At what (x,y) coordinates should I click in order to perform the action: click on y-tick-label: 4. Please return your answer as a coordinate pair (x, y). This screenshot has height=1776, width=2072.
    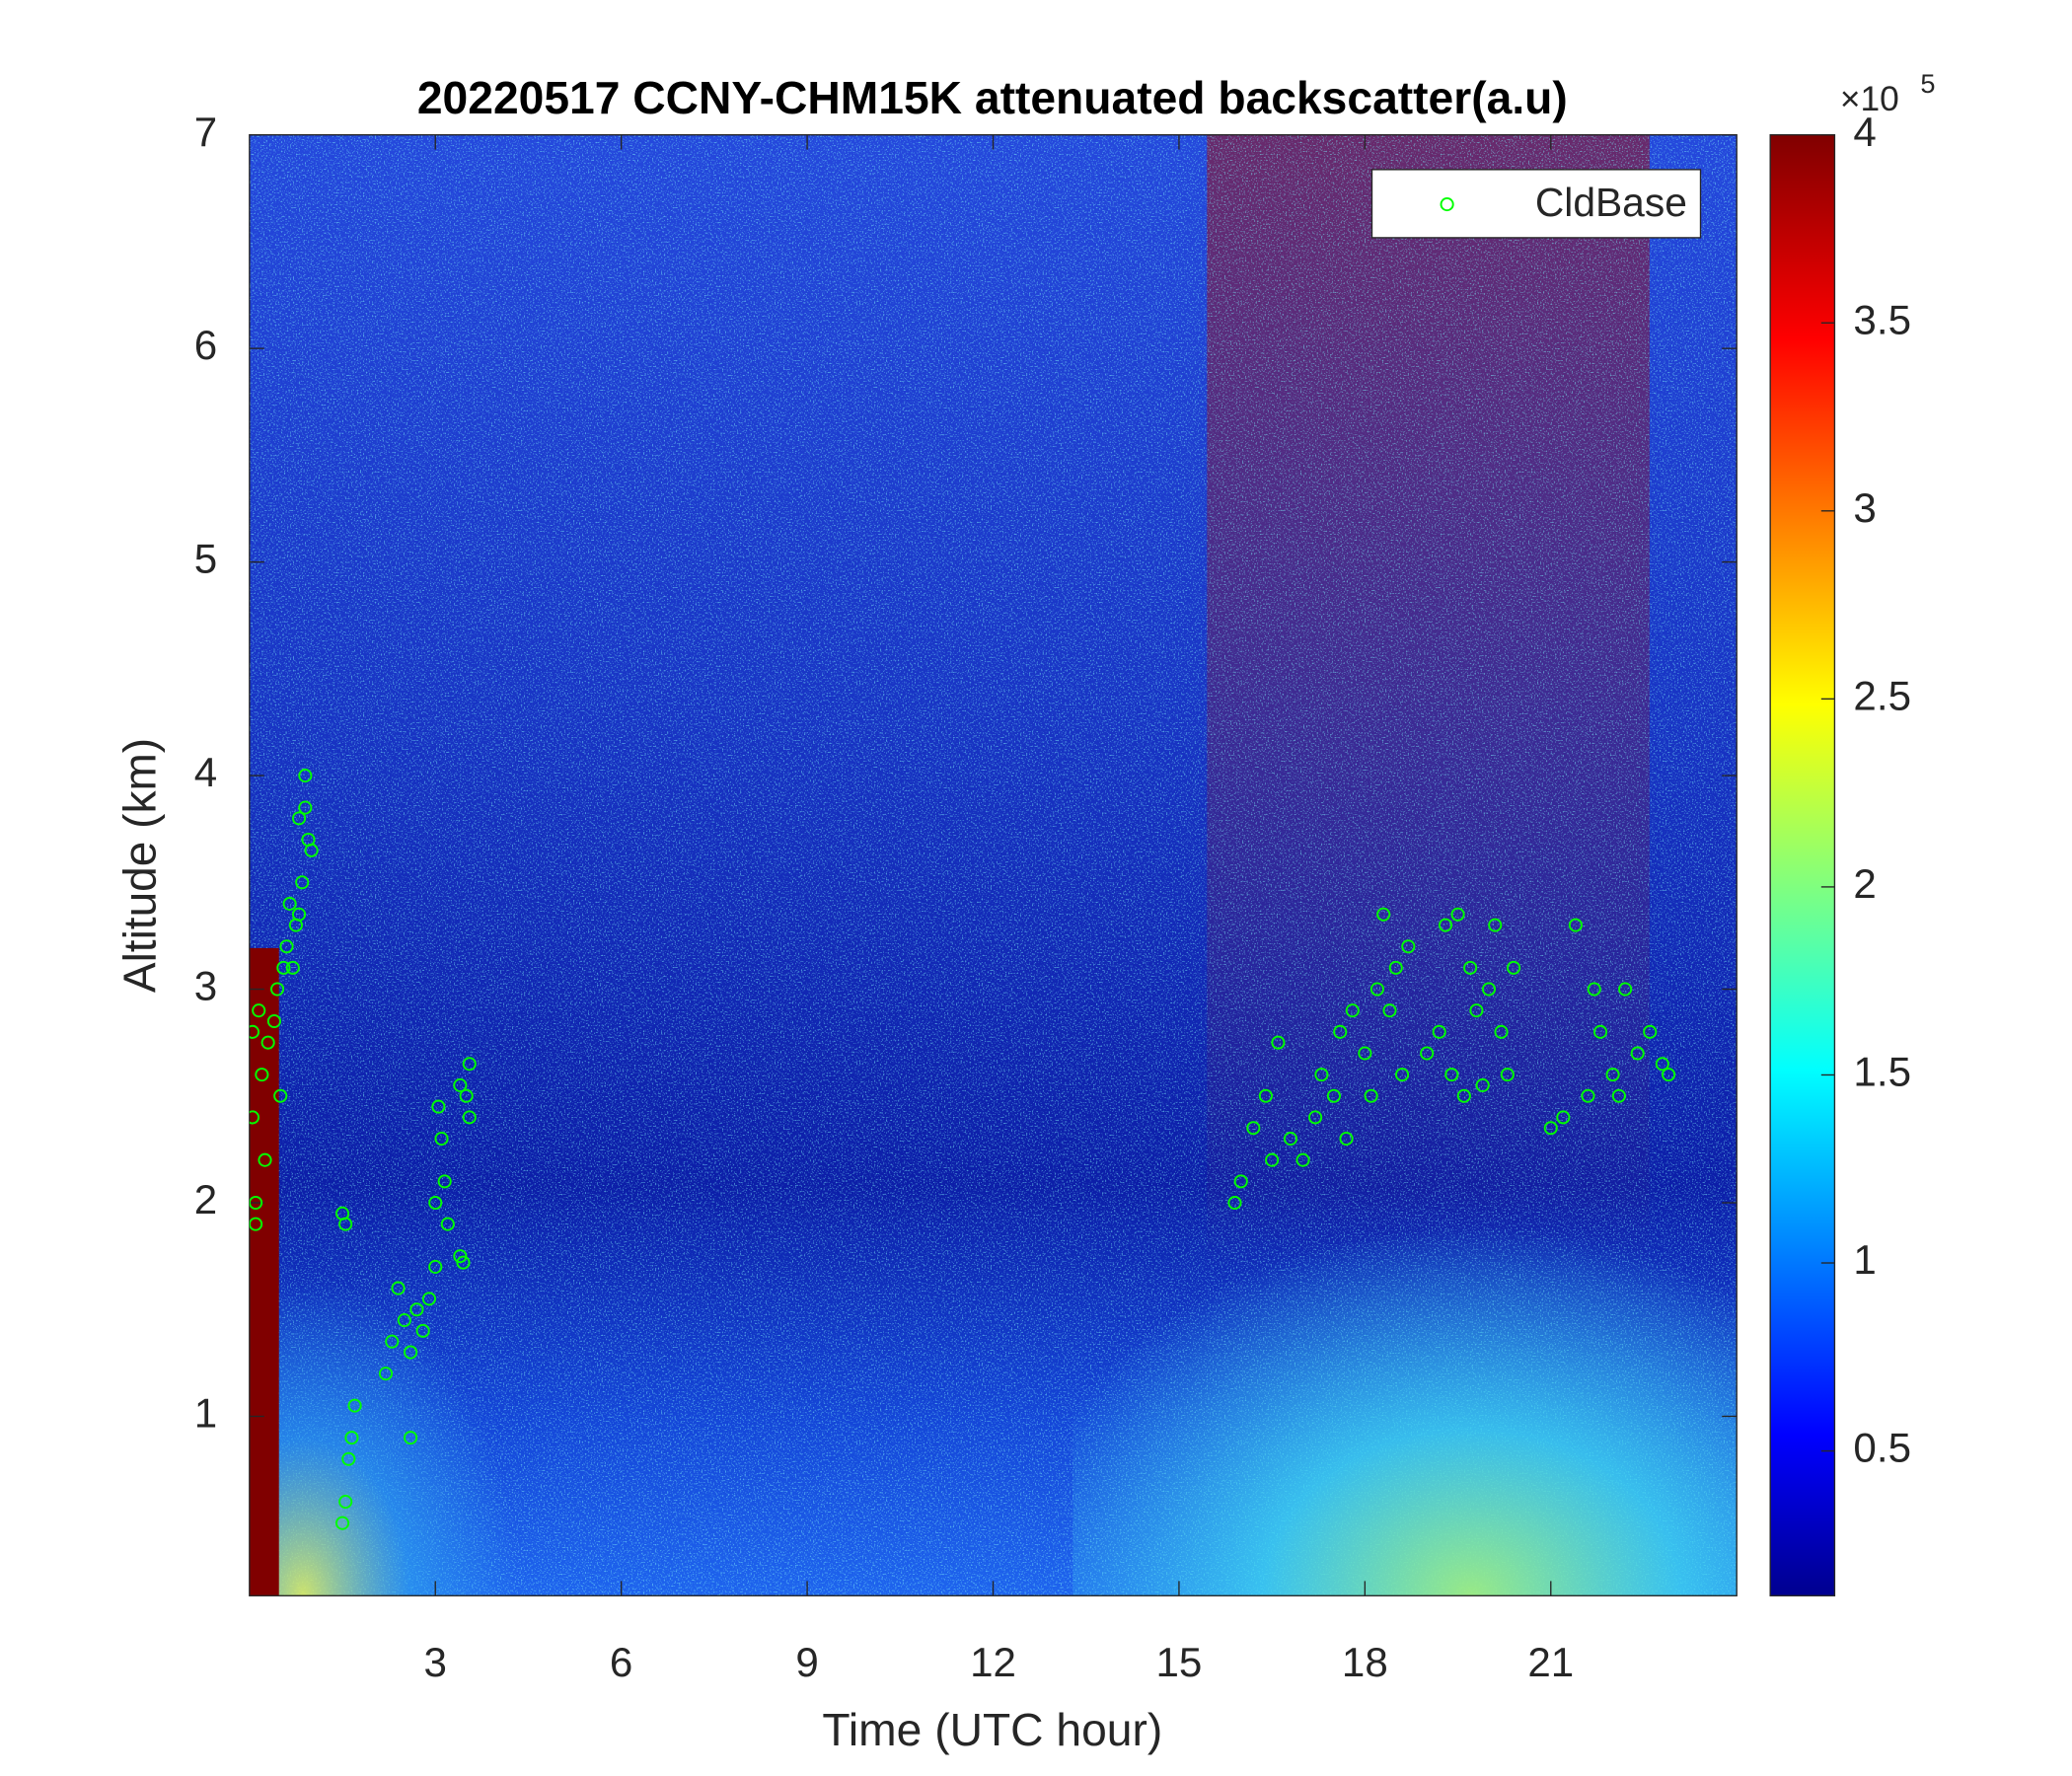
    Looking at the image, I should click on (205, 772).